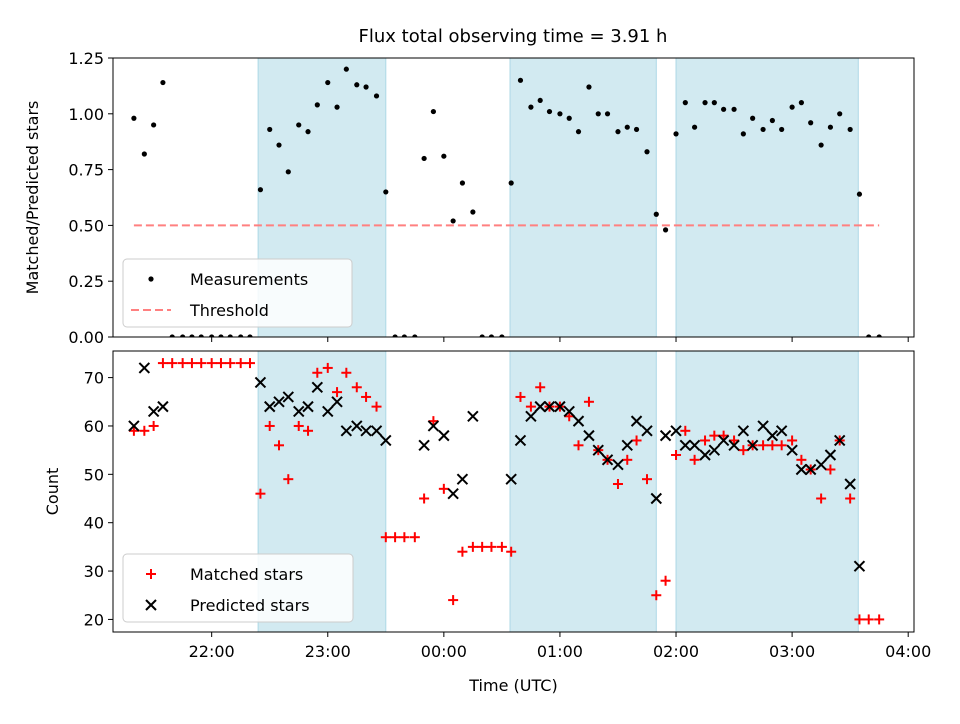 The image size is (960, 724). What do you see at coordinates (908, 651) in the screenshot?
I see `x-tick-label: 04:00` at bounding box center [908, 651].